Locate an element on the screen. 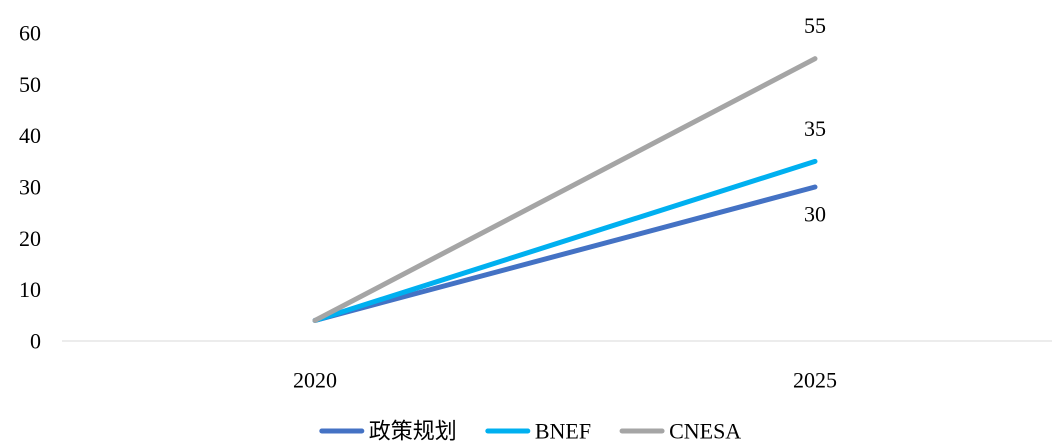 This screenshot has height=441, width=1060. y-tick-label: 30 is located at coordinates (30, 187).